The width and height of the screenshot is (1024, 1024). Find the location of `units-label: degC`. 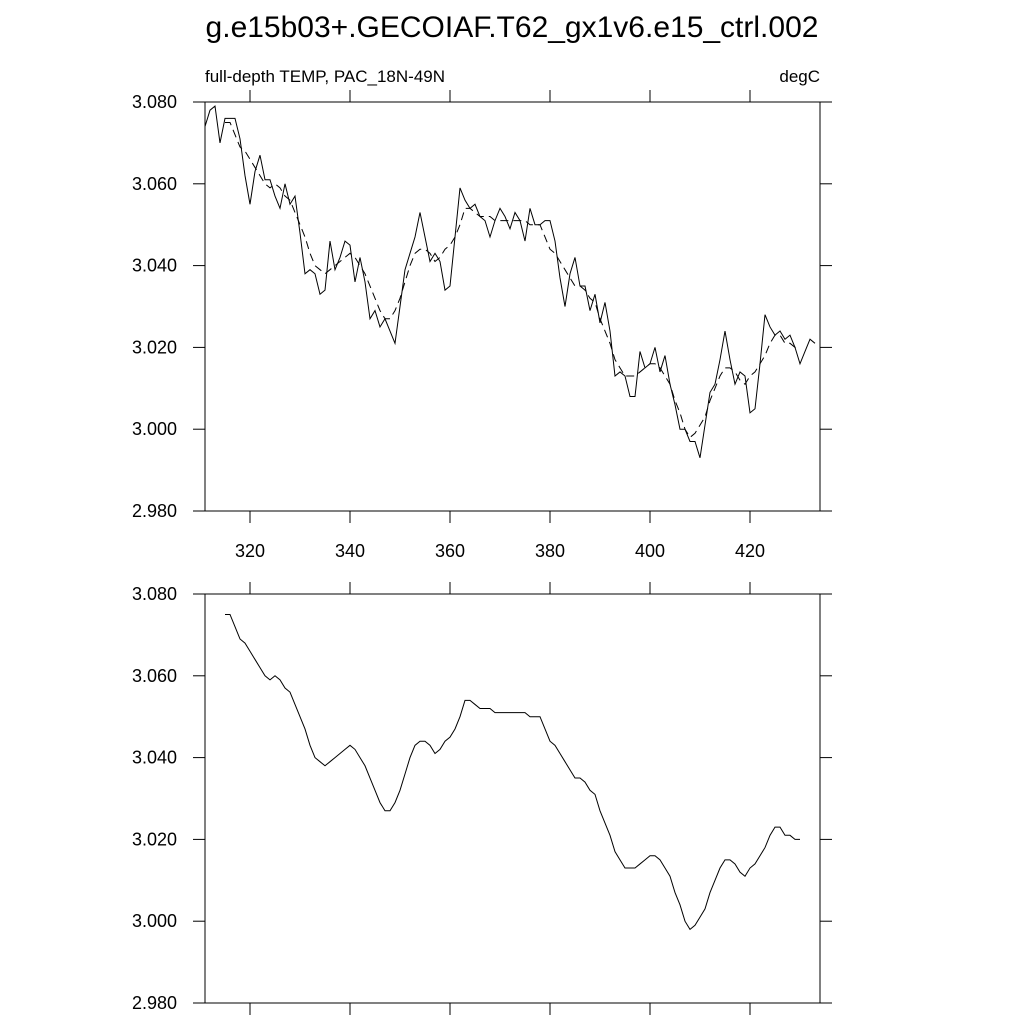

units-label: degC is located at coordinates (799, 76).